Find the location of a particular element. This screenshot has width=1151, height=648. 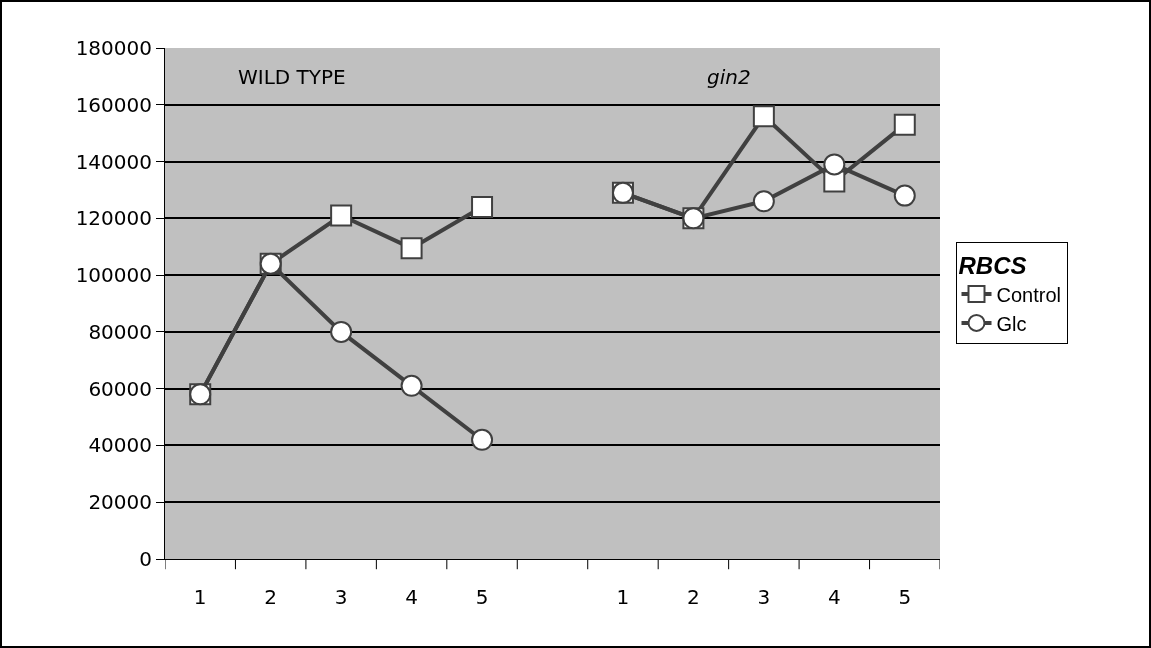

legend-label: Glc is located at coordinates (1011, 323).